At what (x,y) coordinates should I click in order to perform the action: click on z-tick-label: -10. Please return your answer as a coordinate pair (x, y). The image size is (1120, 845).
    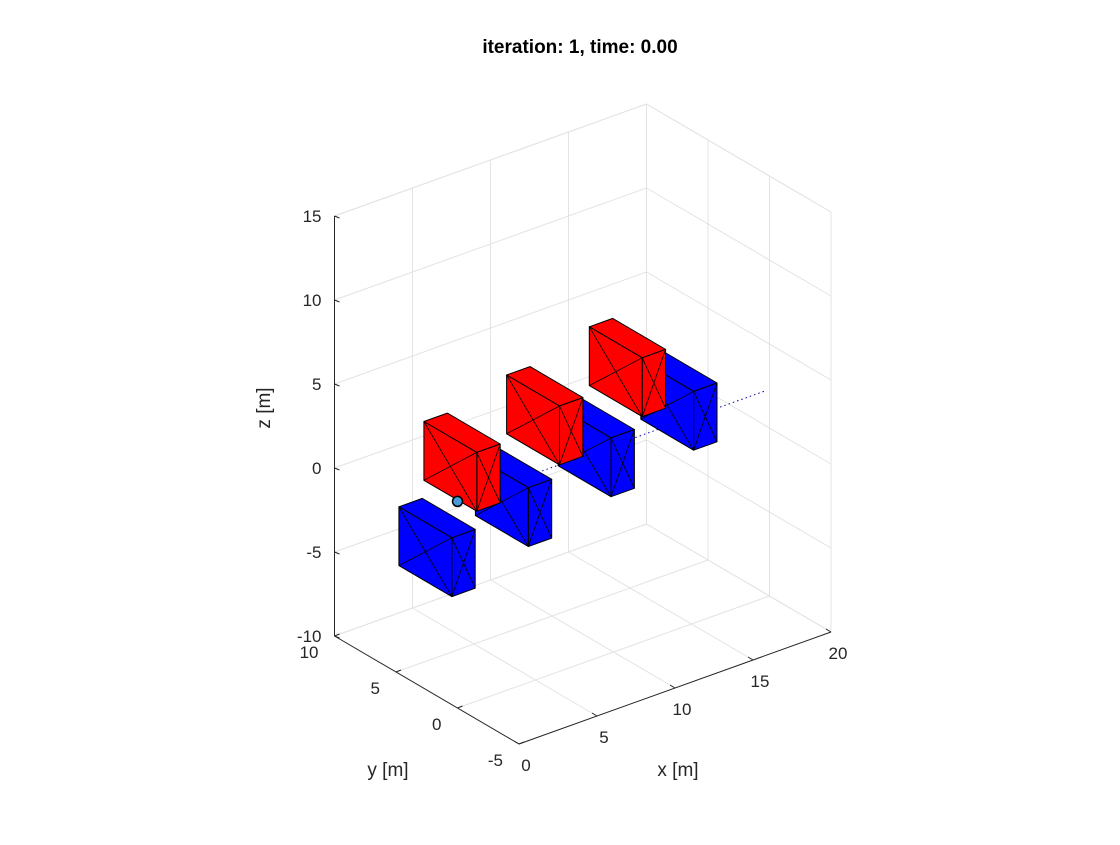
    Looking at the image, I should click on (309, 636).